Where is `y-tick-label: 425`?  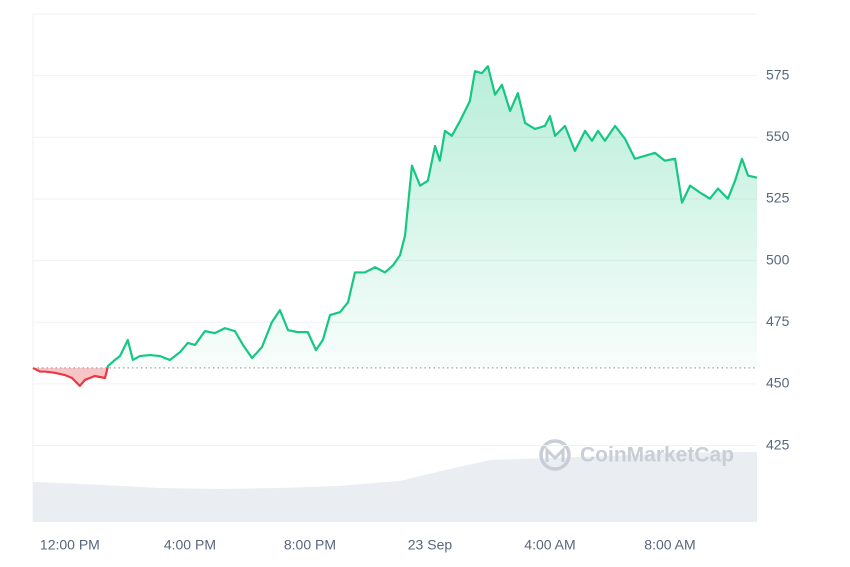 y-tick-label: 425 is located at coordinates (778, 444).